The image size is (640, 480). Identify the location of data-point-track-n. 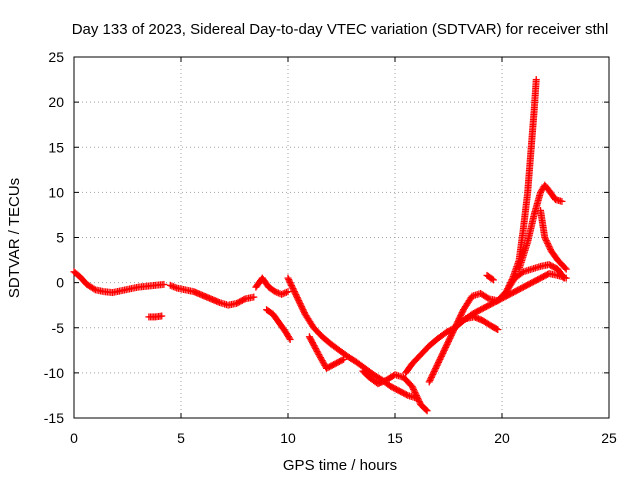
(562, 201).